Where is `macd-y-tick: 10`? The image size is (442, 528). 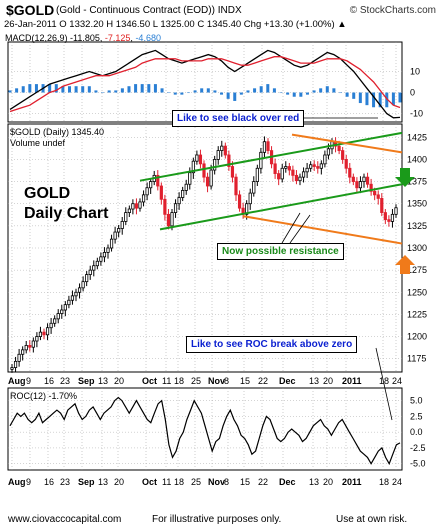
macd-y-tick: 10 is located at coordinates (415, 71).